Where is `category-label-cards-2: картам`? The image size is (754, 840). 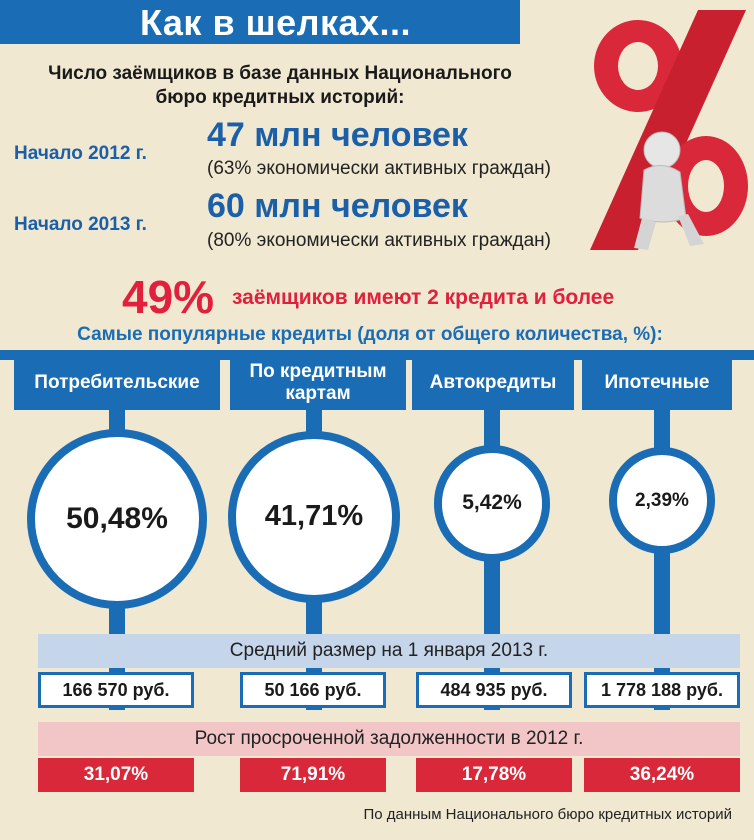
category-label-cards-2: картам is located at coordinates (318, 393).